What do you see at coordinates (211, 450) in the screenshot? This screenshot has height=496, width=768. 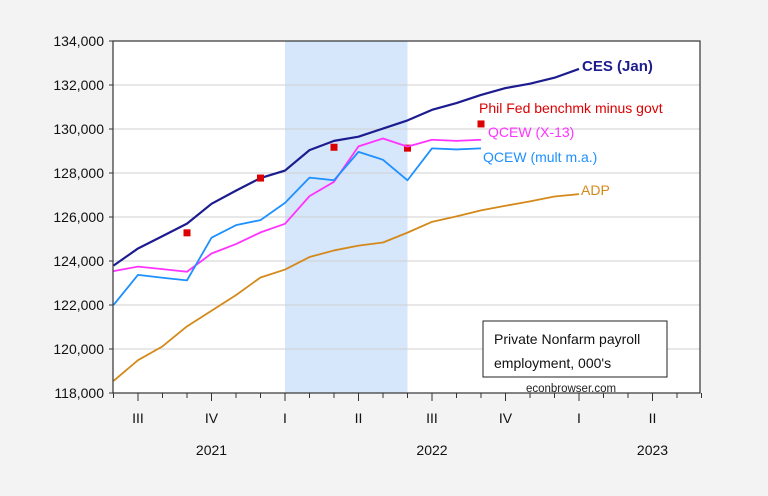 I see `x-year-label: 2021` at bounding box center [211, 450].